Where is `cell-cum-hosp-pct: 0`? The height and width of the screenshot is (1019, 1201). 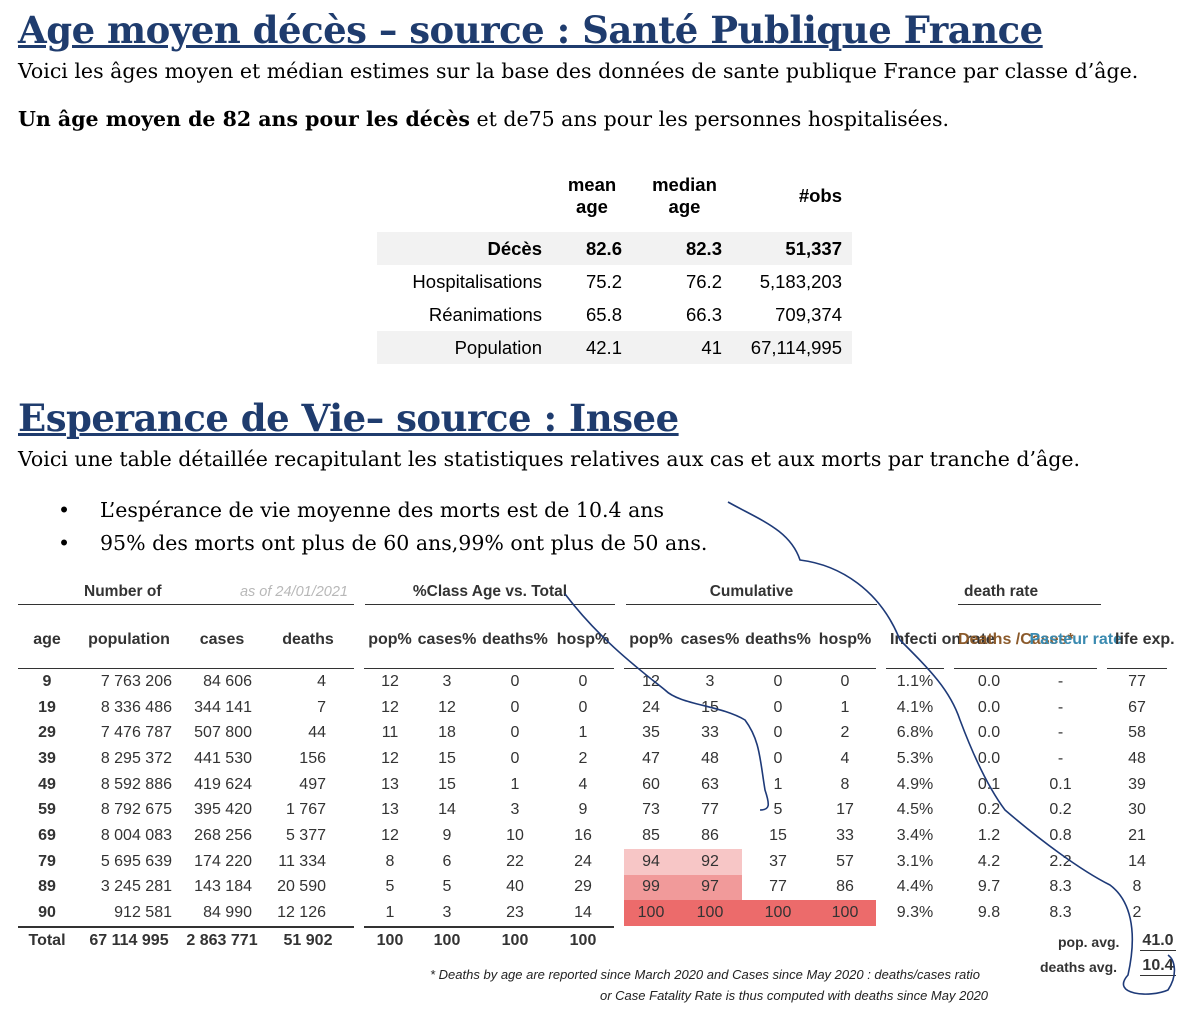
cell-cum-hosp-pct: 0 is located at coordinates (845, 681).